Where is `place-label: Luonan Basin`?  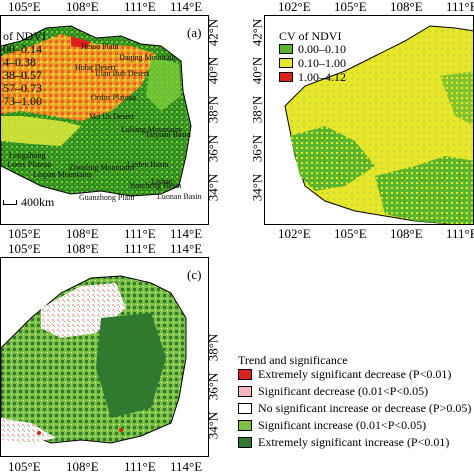 place-label: Luonan Basin is located at coordinates (179, 196).